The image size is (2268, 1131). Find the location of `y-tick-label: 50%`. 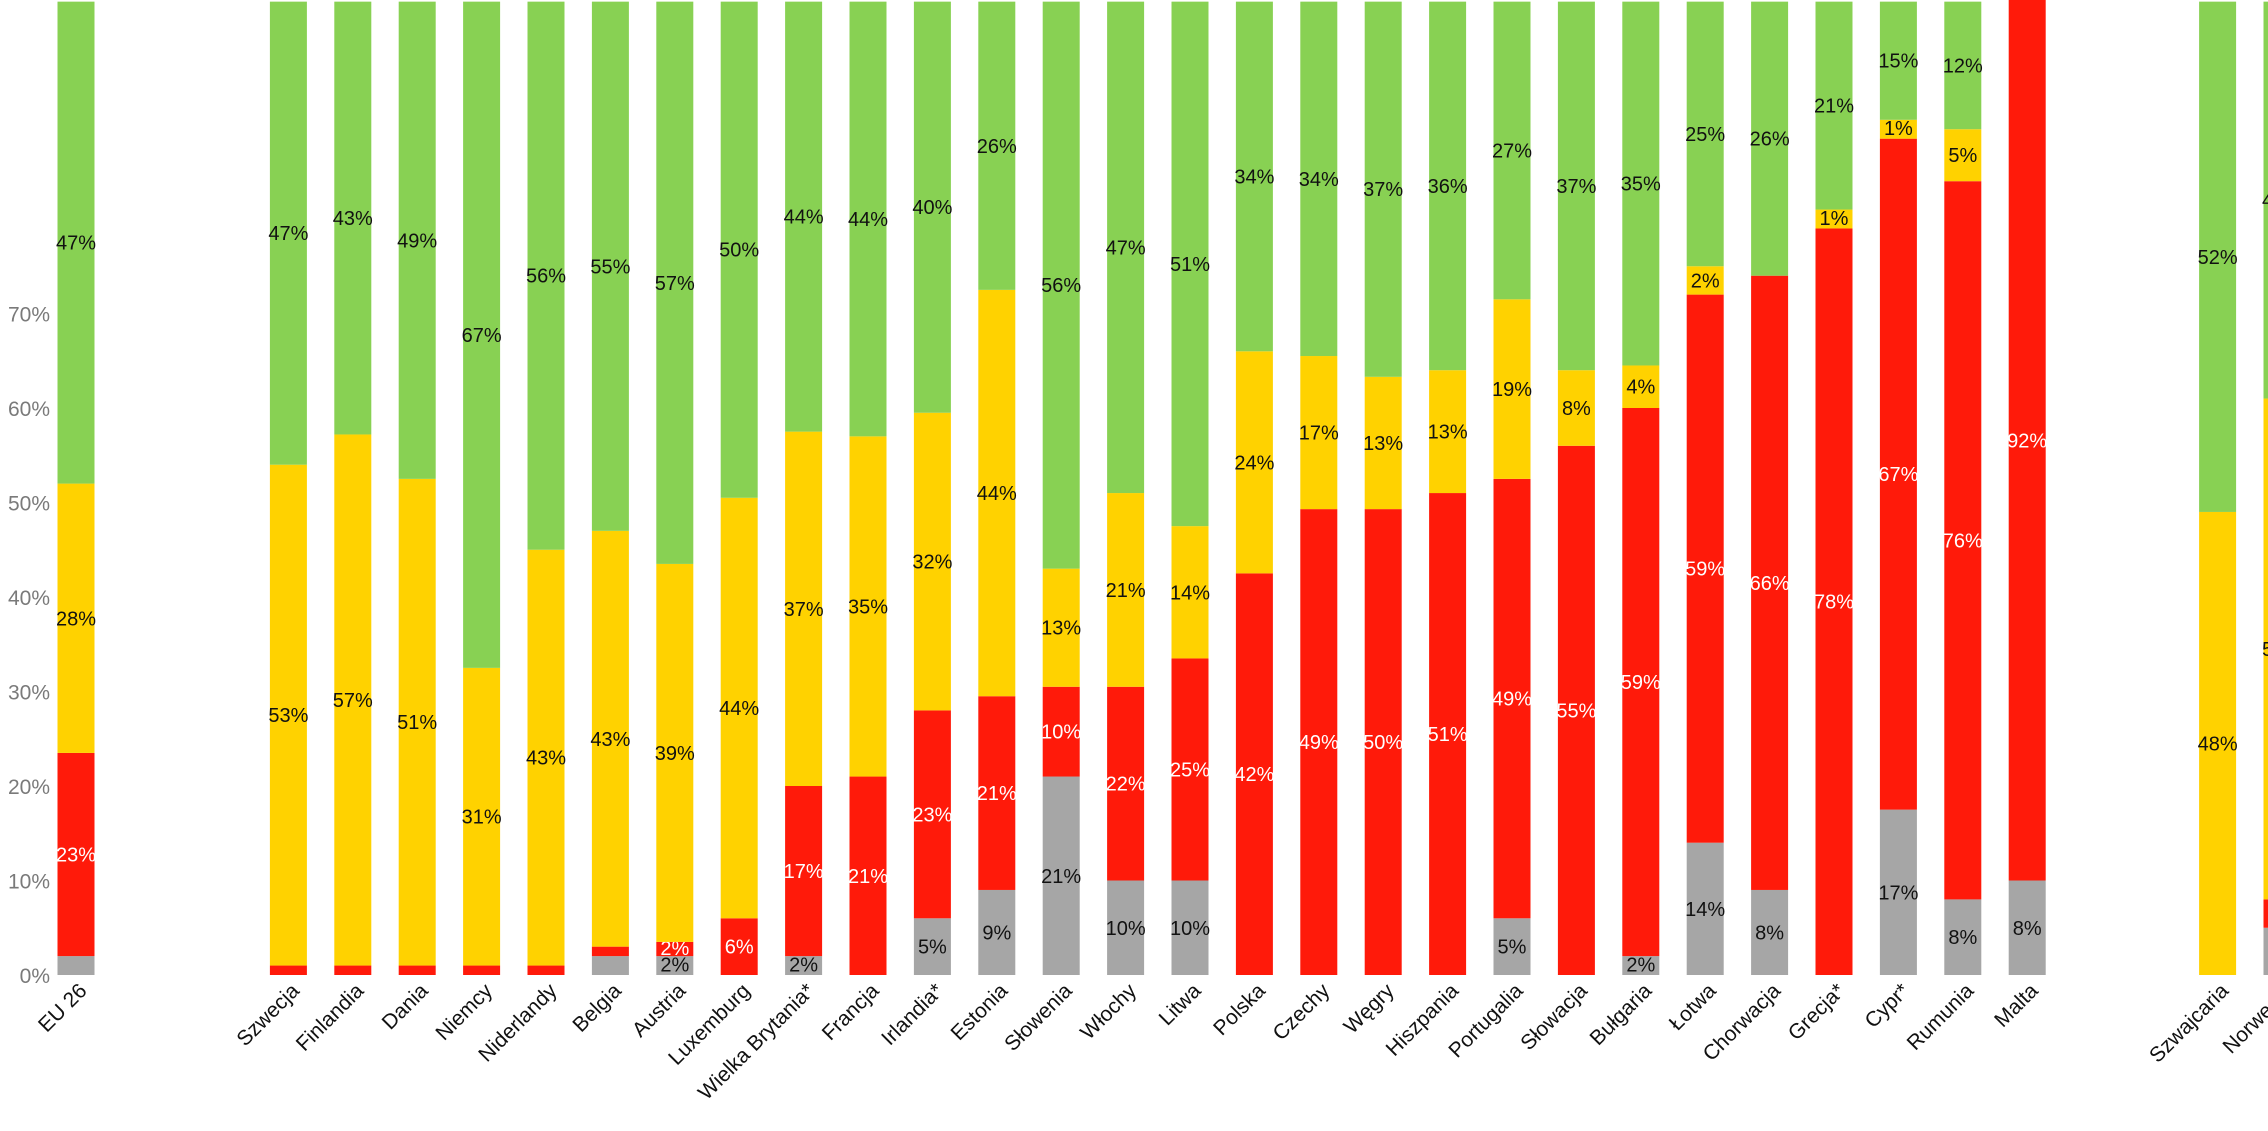

y-tick-label: 50% is located at coordinates (29, 504).